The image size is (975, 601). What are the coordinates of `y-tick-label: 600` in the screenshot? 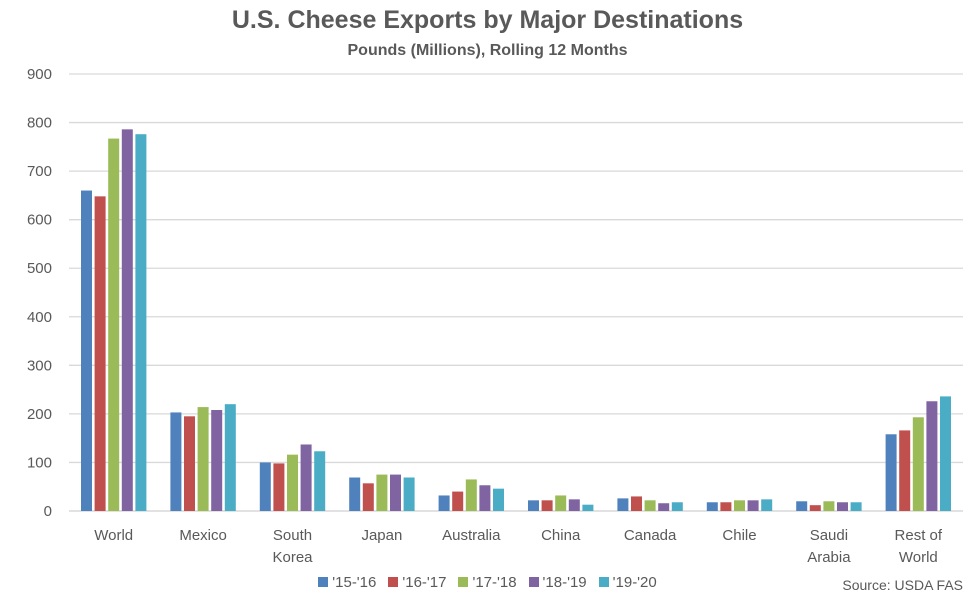 It's located at (39, 220).